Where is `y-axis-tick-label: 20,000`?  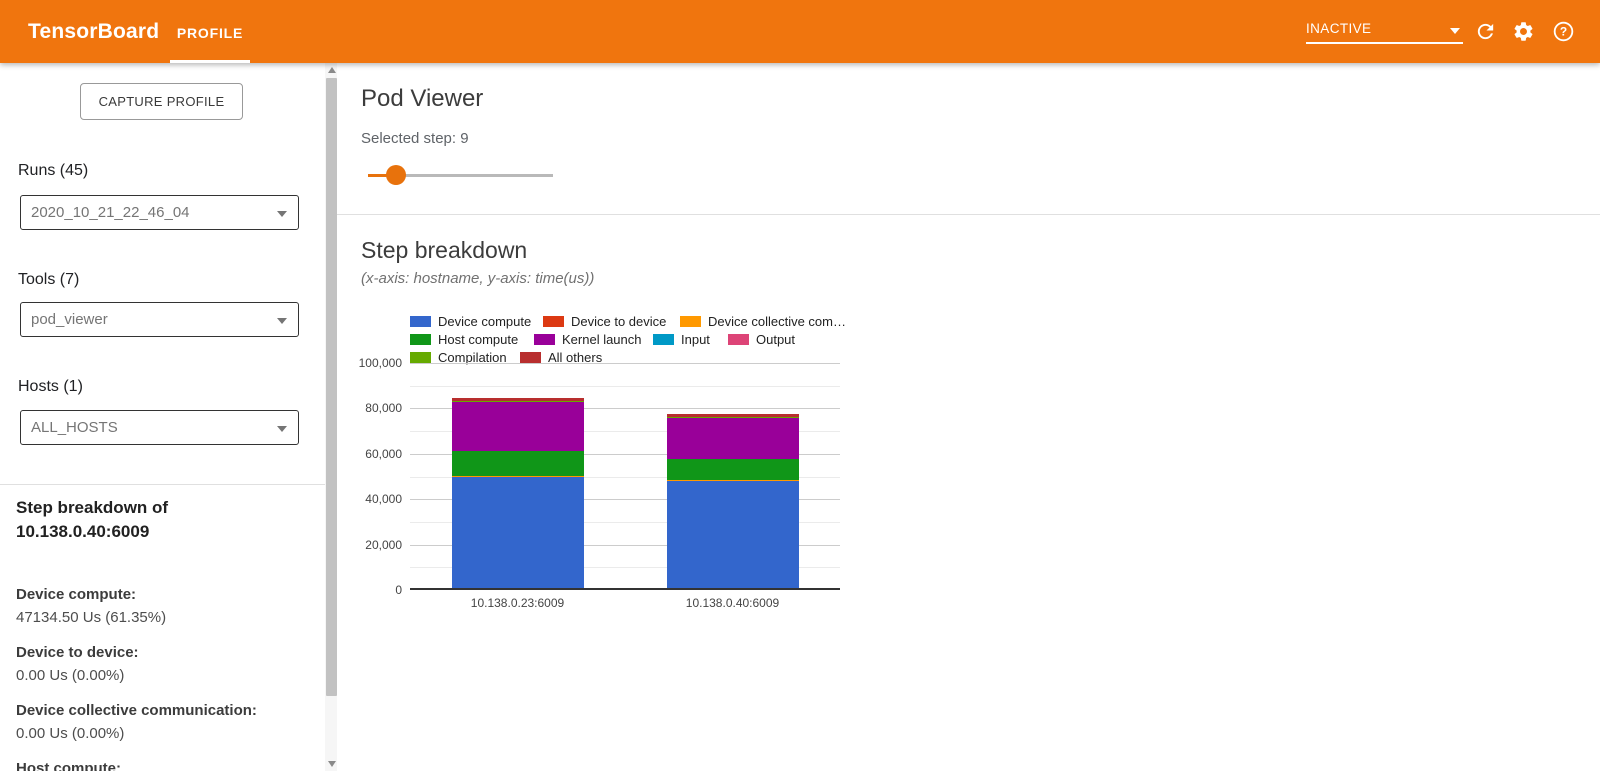
y-axis-tick-label: 20,000 is located at coordinates (383, 544).